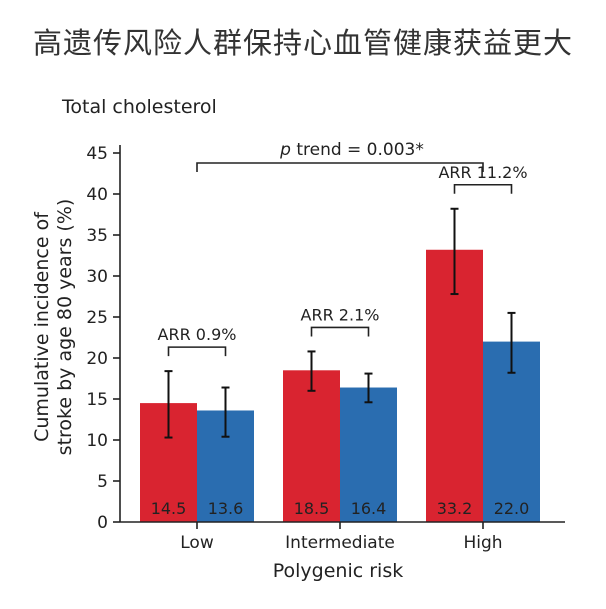  What do you see at coordinates (65, 327) in the screenshot?
I see `y-axis-label-line2: stroke by age 80 years (%)` at bounding box center [65, 327].